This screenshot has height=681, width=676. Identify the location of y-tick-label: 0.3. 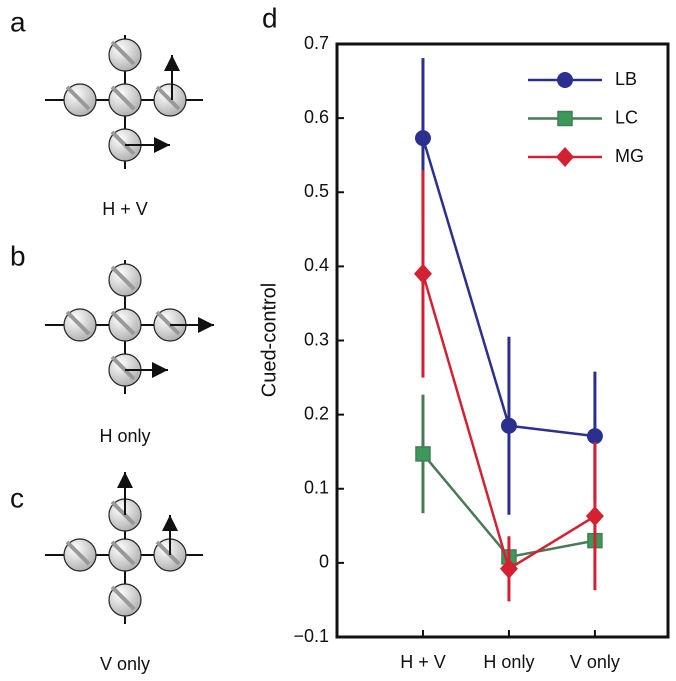
(316, 339).